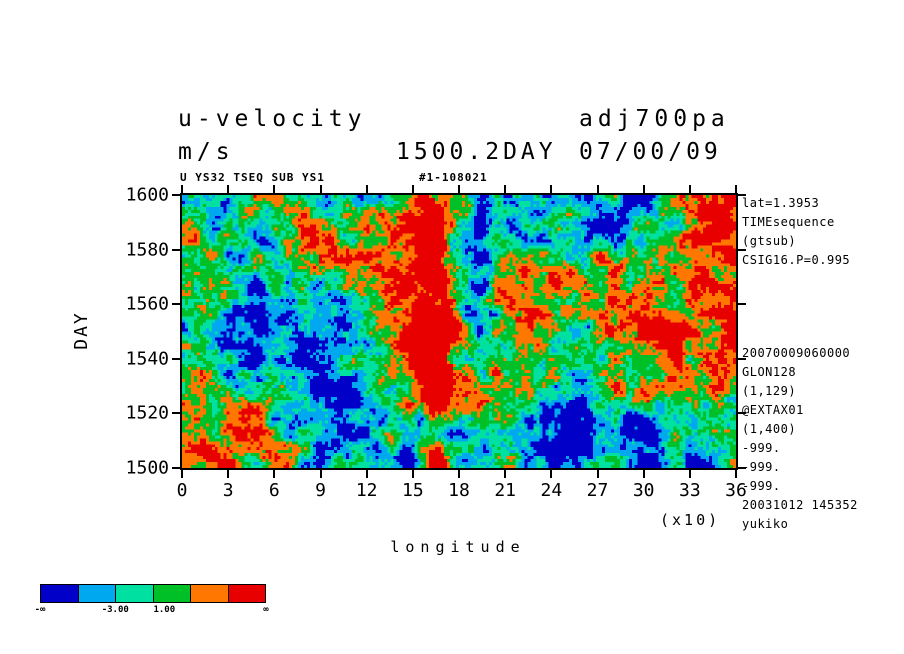 The height and width of the screenshot is (654, 904). Describe the element at coordinates (412, 490) in the screenshot. I see `x-tick-label: 15` at that location.